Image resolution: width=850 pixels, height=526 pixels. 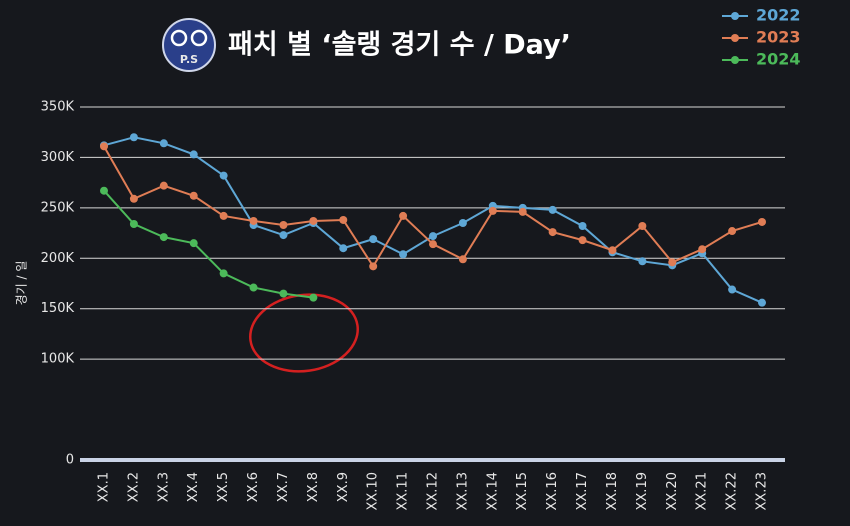 What do you see at coordinates (582, 491) in the screenshot?
I see `x-tick-label: XX.17` at bounding box center [582, 491].